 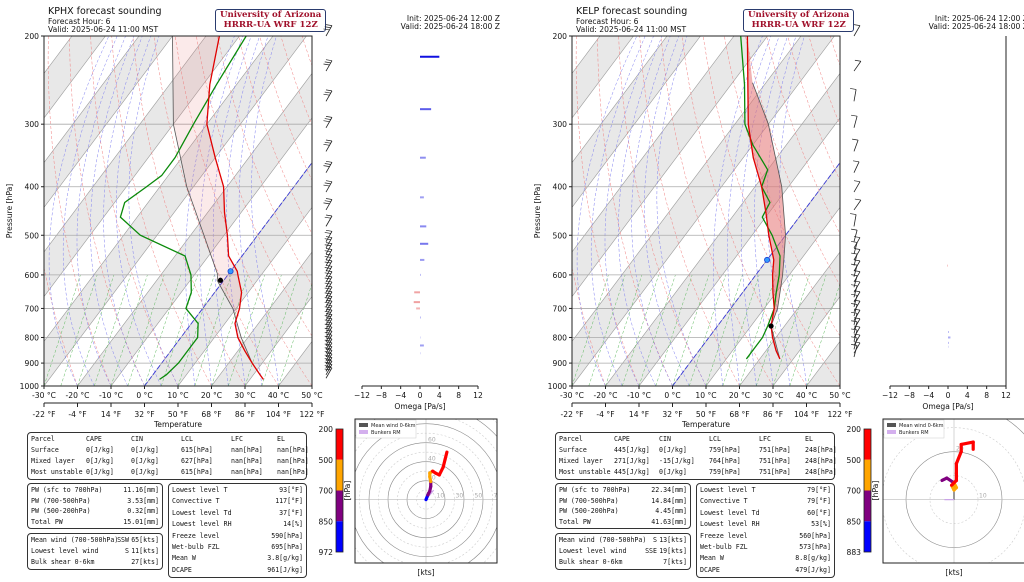 I want to click on y-tick-label: 600, so click(x=32, y=275).